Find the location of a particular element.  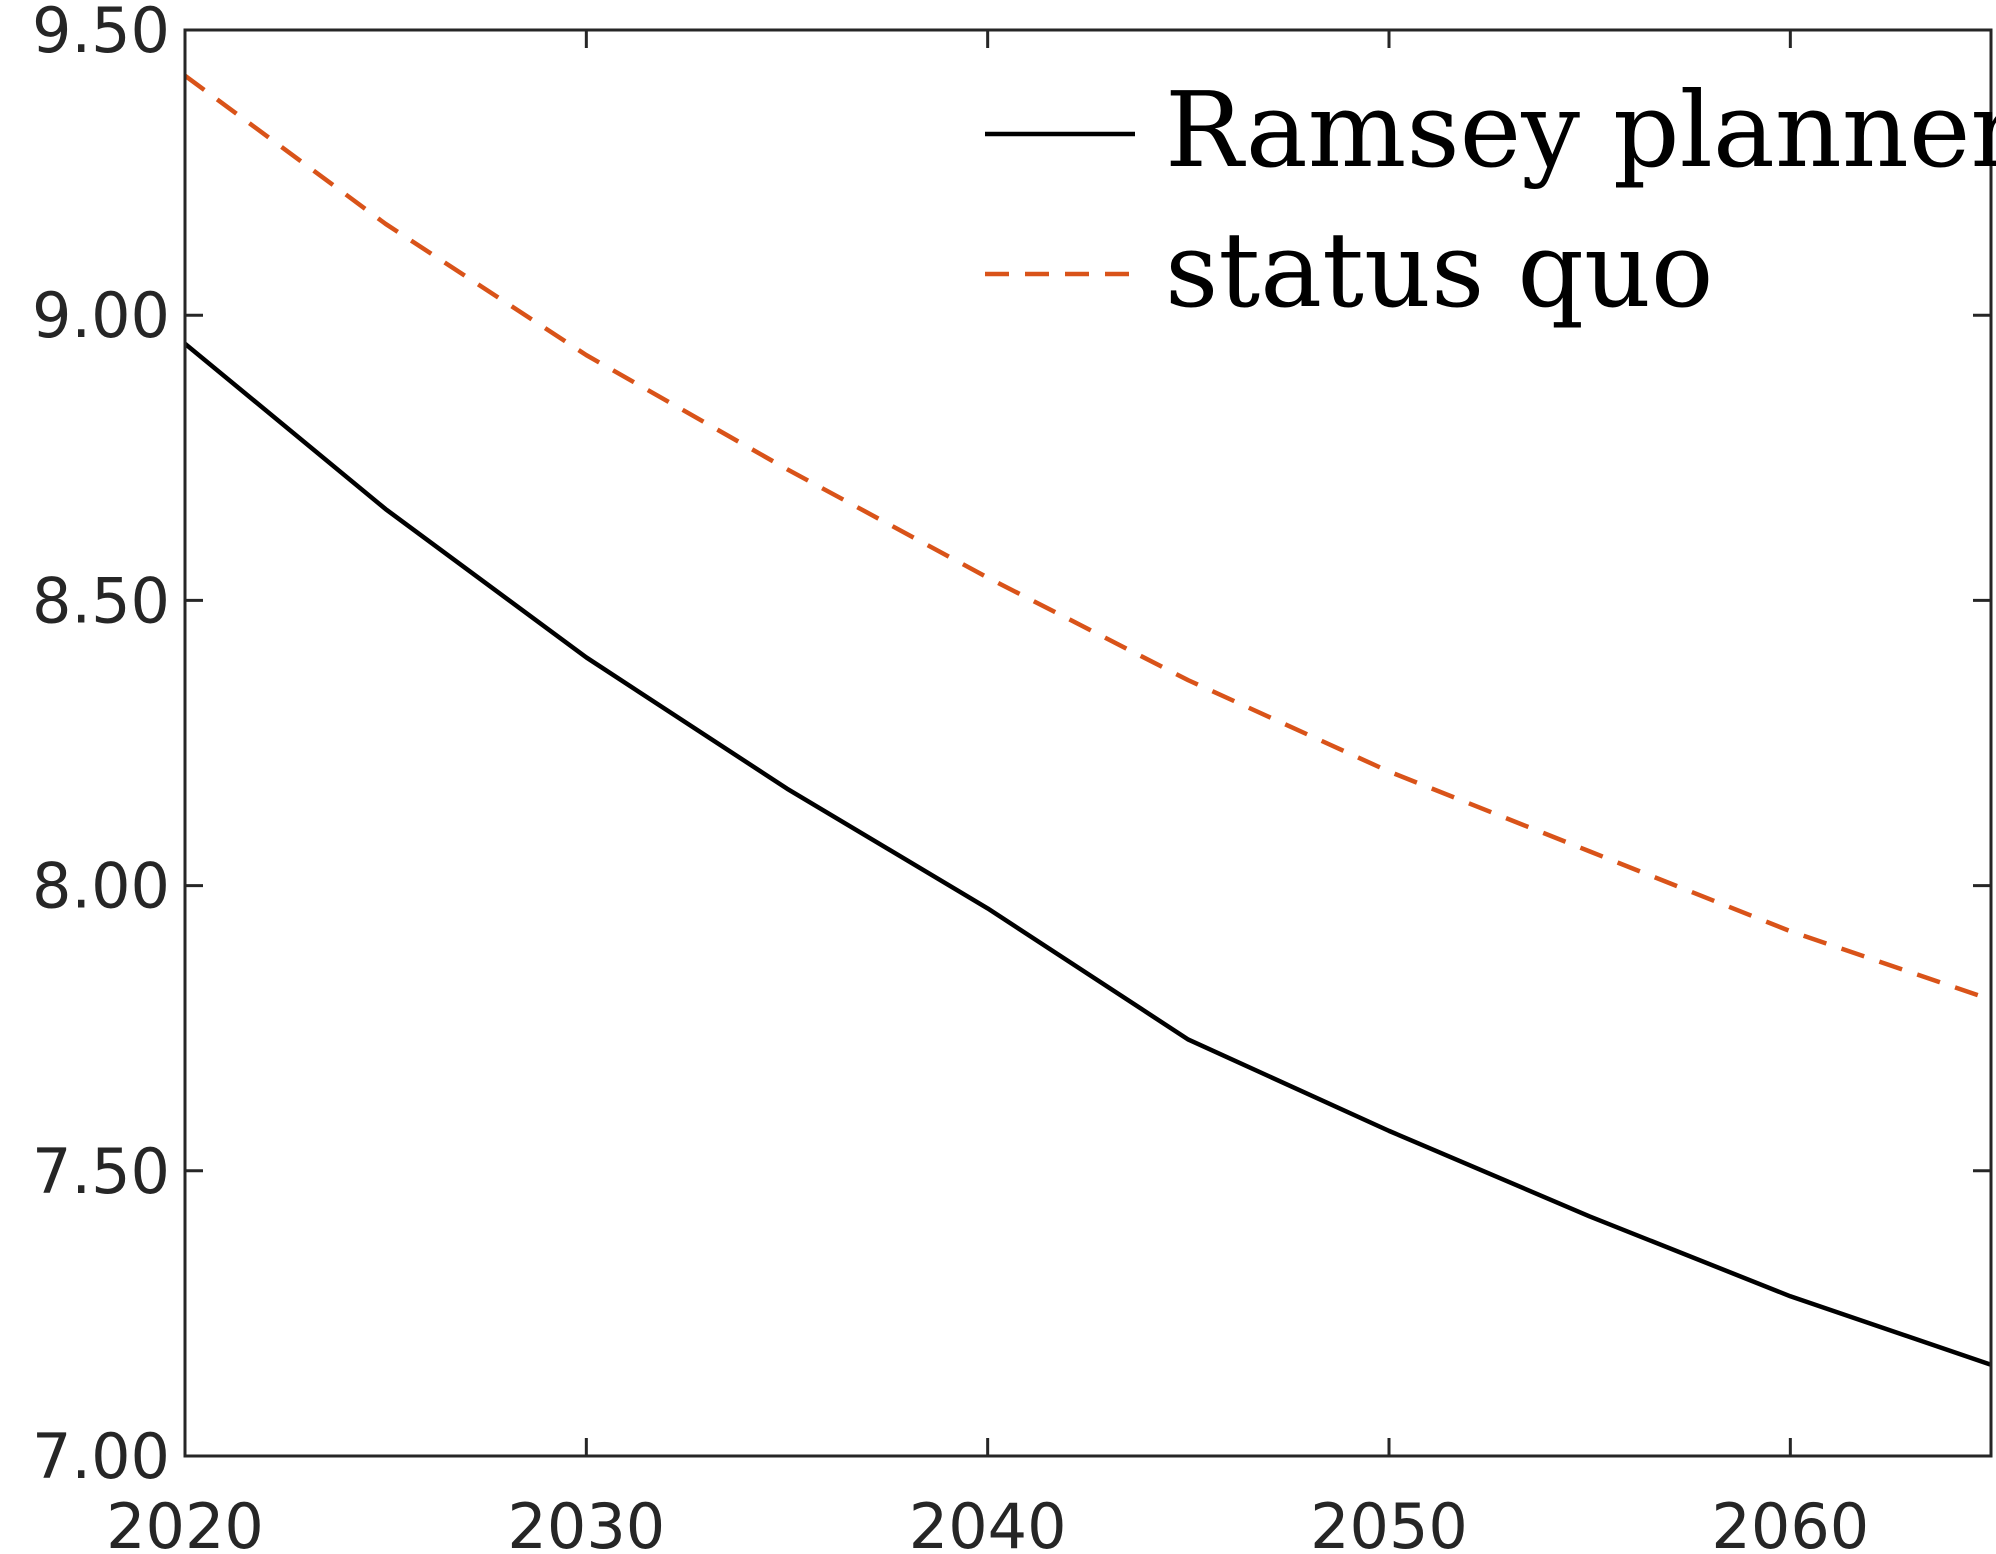

y-tick-label: 7.50 is located at coordinates (101, 1171).